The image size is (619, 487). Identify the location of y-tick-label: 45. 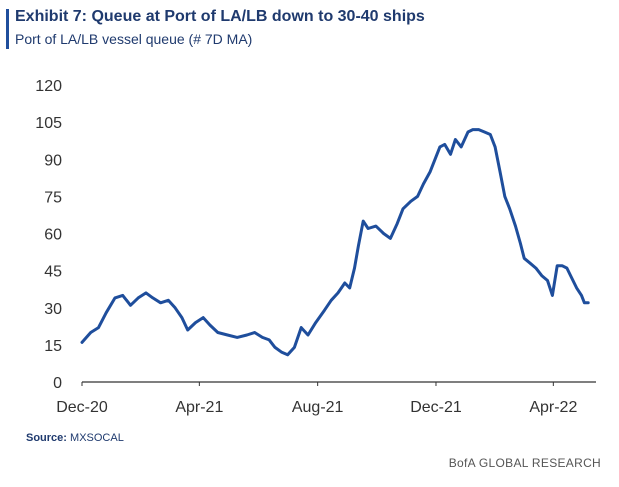
(53, 272).